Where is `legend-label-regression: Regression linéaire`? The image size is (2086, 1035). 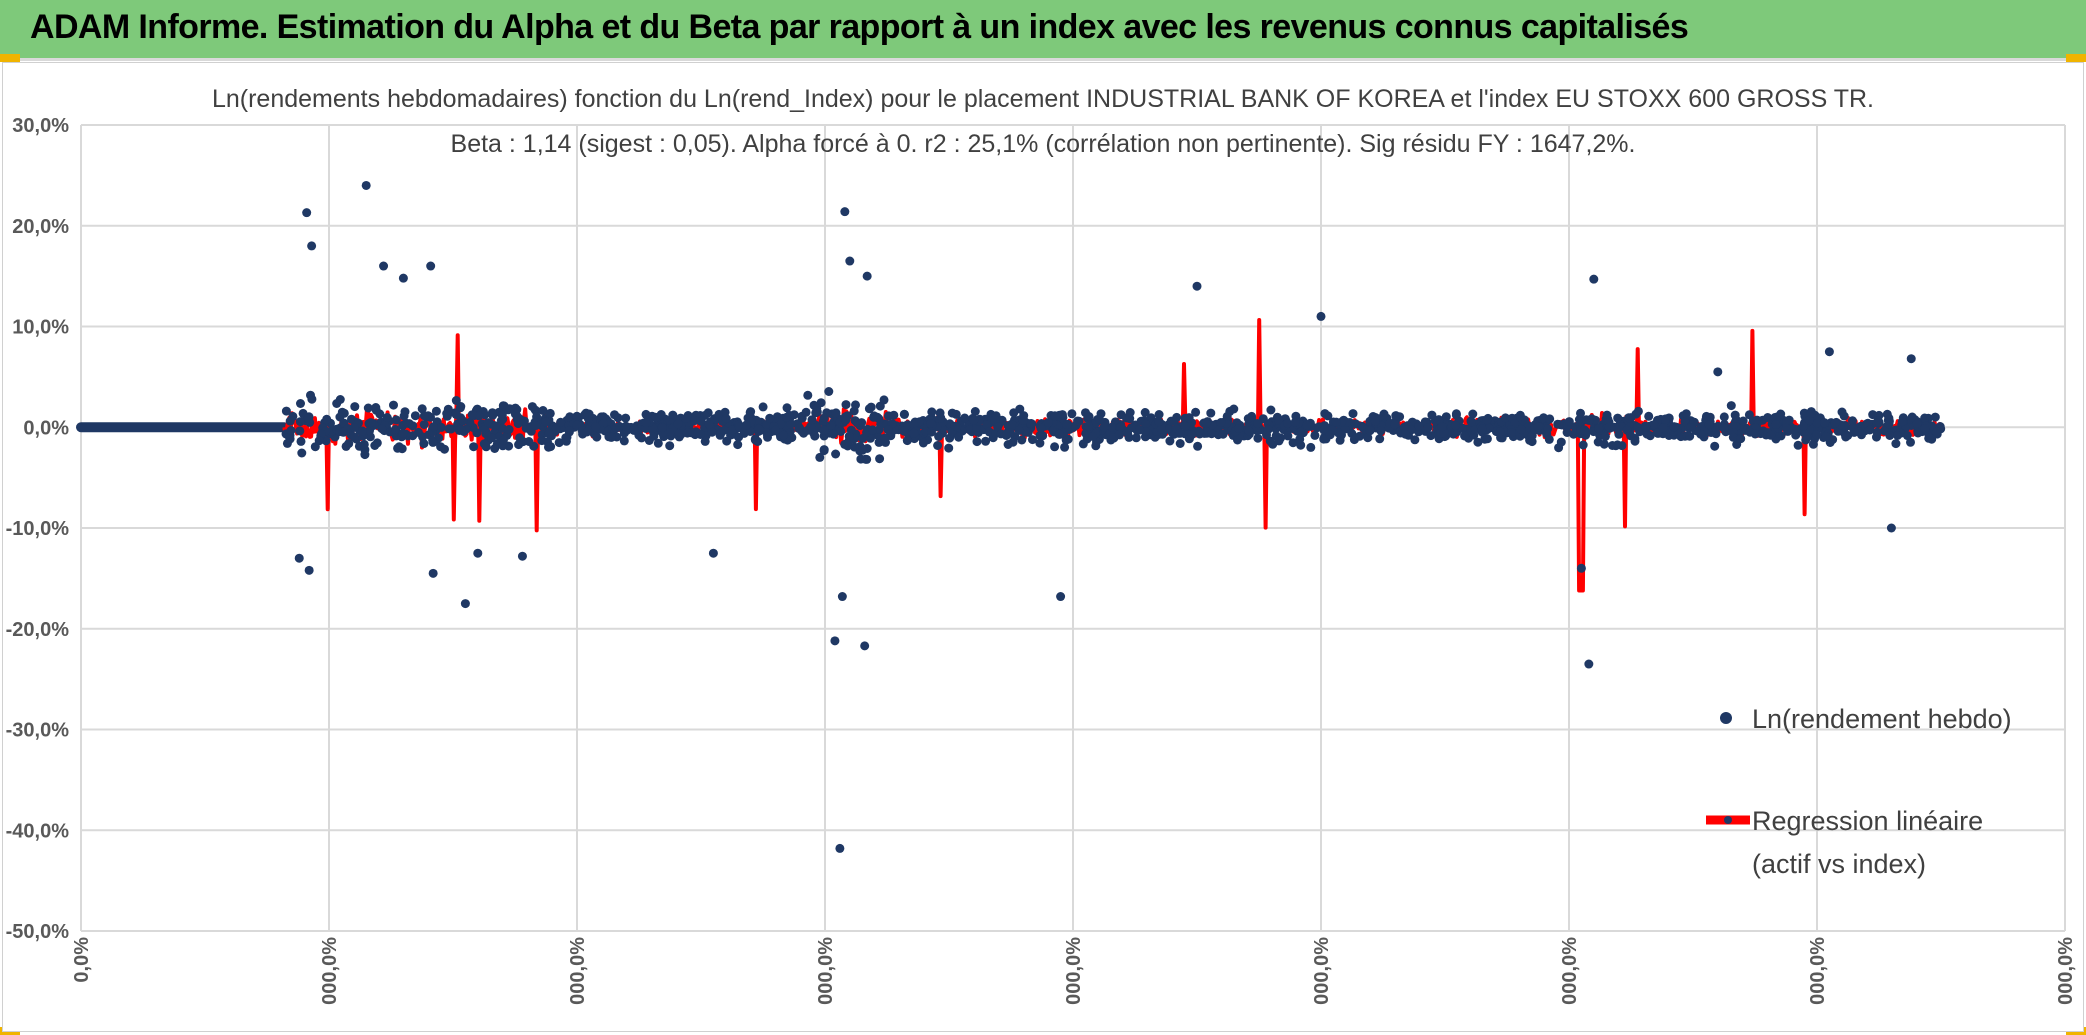 legend-label-regression: Regression linéaire is located at coordinates (1867, 821).